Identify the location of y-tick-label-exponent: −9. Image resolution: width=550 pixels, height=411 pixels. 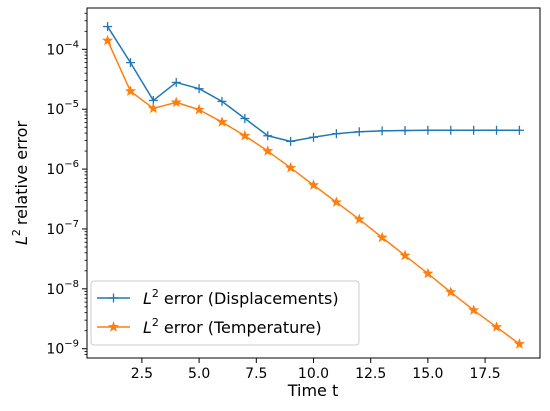
(71, 344).